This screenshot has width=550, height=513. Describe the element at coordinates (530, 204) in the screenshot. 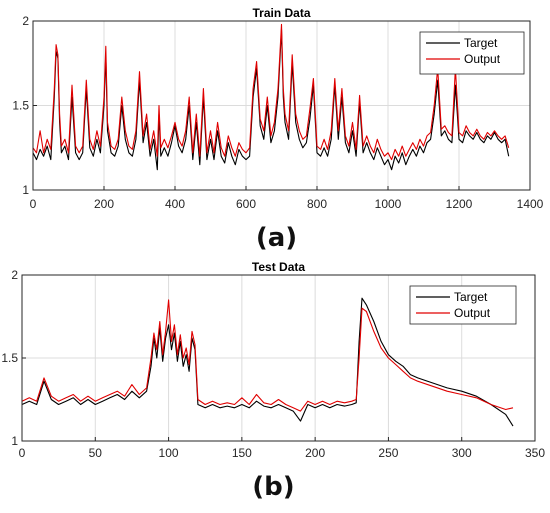

I see `x-tick-label: 1400` at that location.